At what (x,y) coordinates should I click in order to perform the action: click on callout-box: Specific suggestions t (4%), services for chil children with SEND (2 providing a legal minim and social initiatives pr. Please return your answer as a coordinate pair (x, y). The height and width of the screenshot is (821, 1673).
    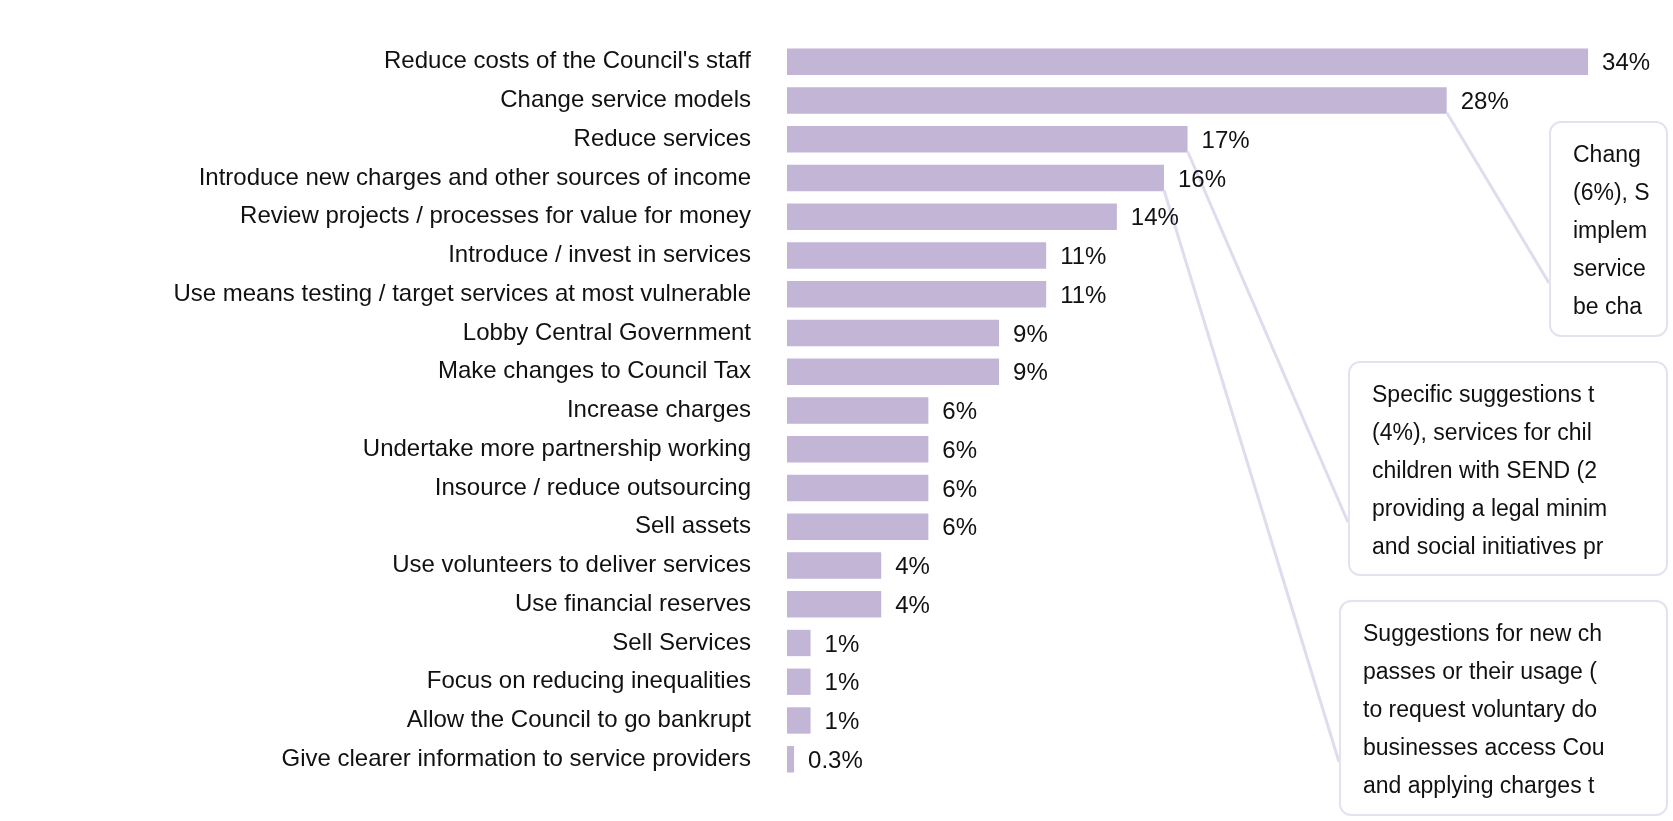
    Looking at the image, I should click on (1508, 468).